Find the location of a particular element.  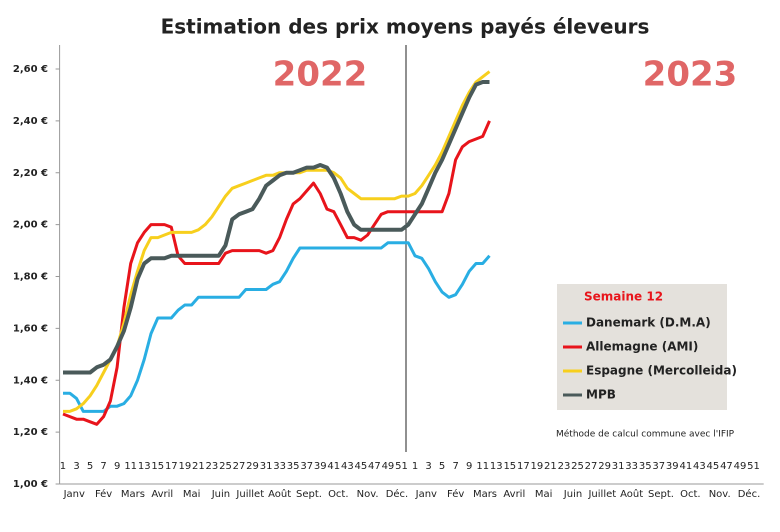

note: Méthode de calcul commune avec l'IFIP is located at coordinates (645, 434).